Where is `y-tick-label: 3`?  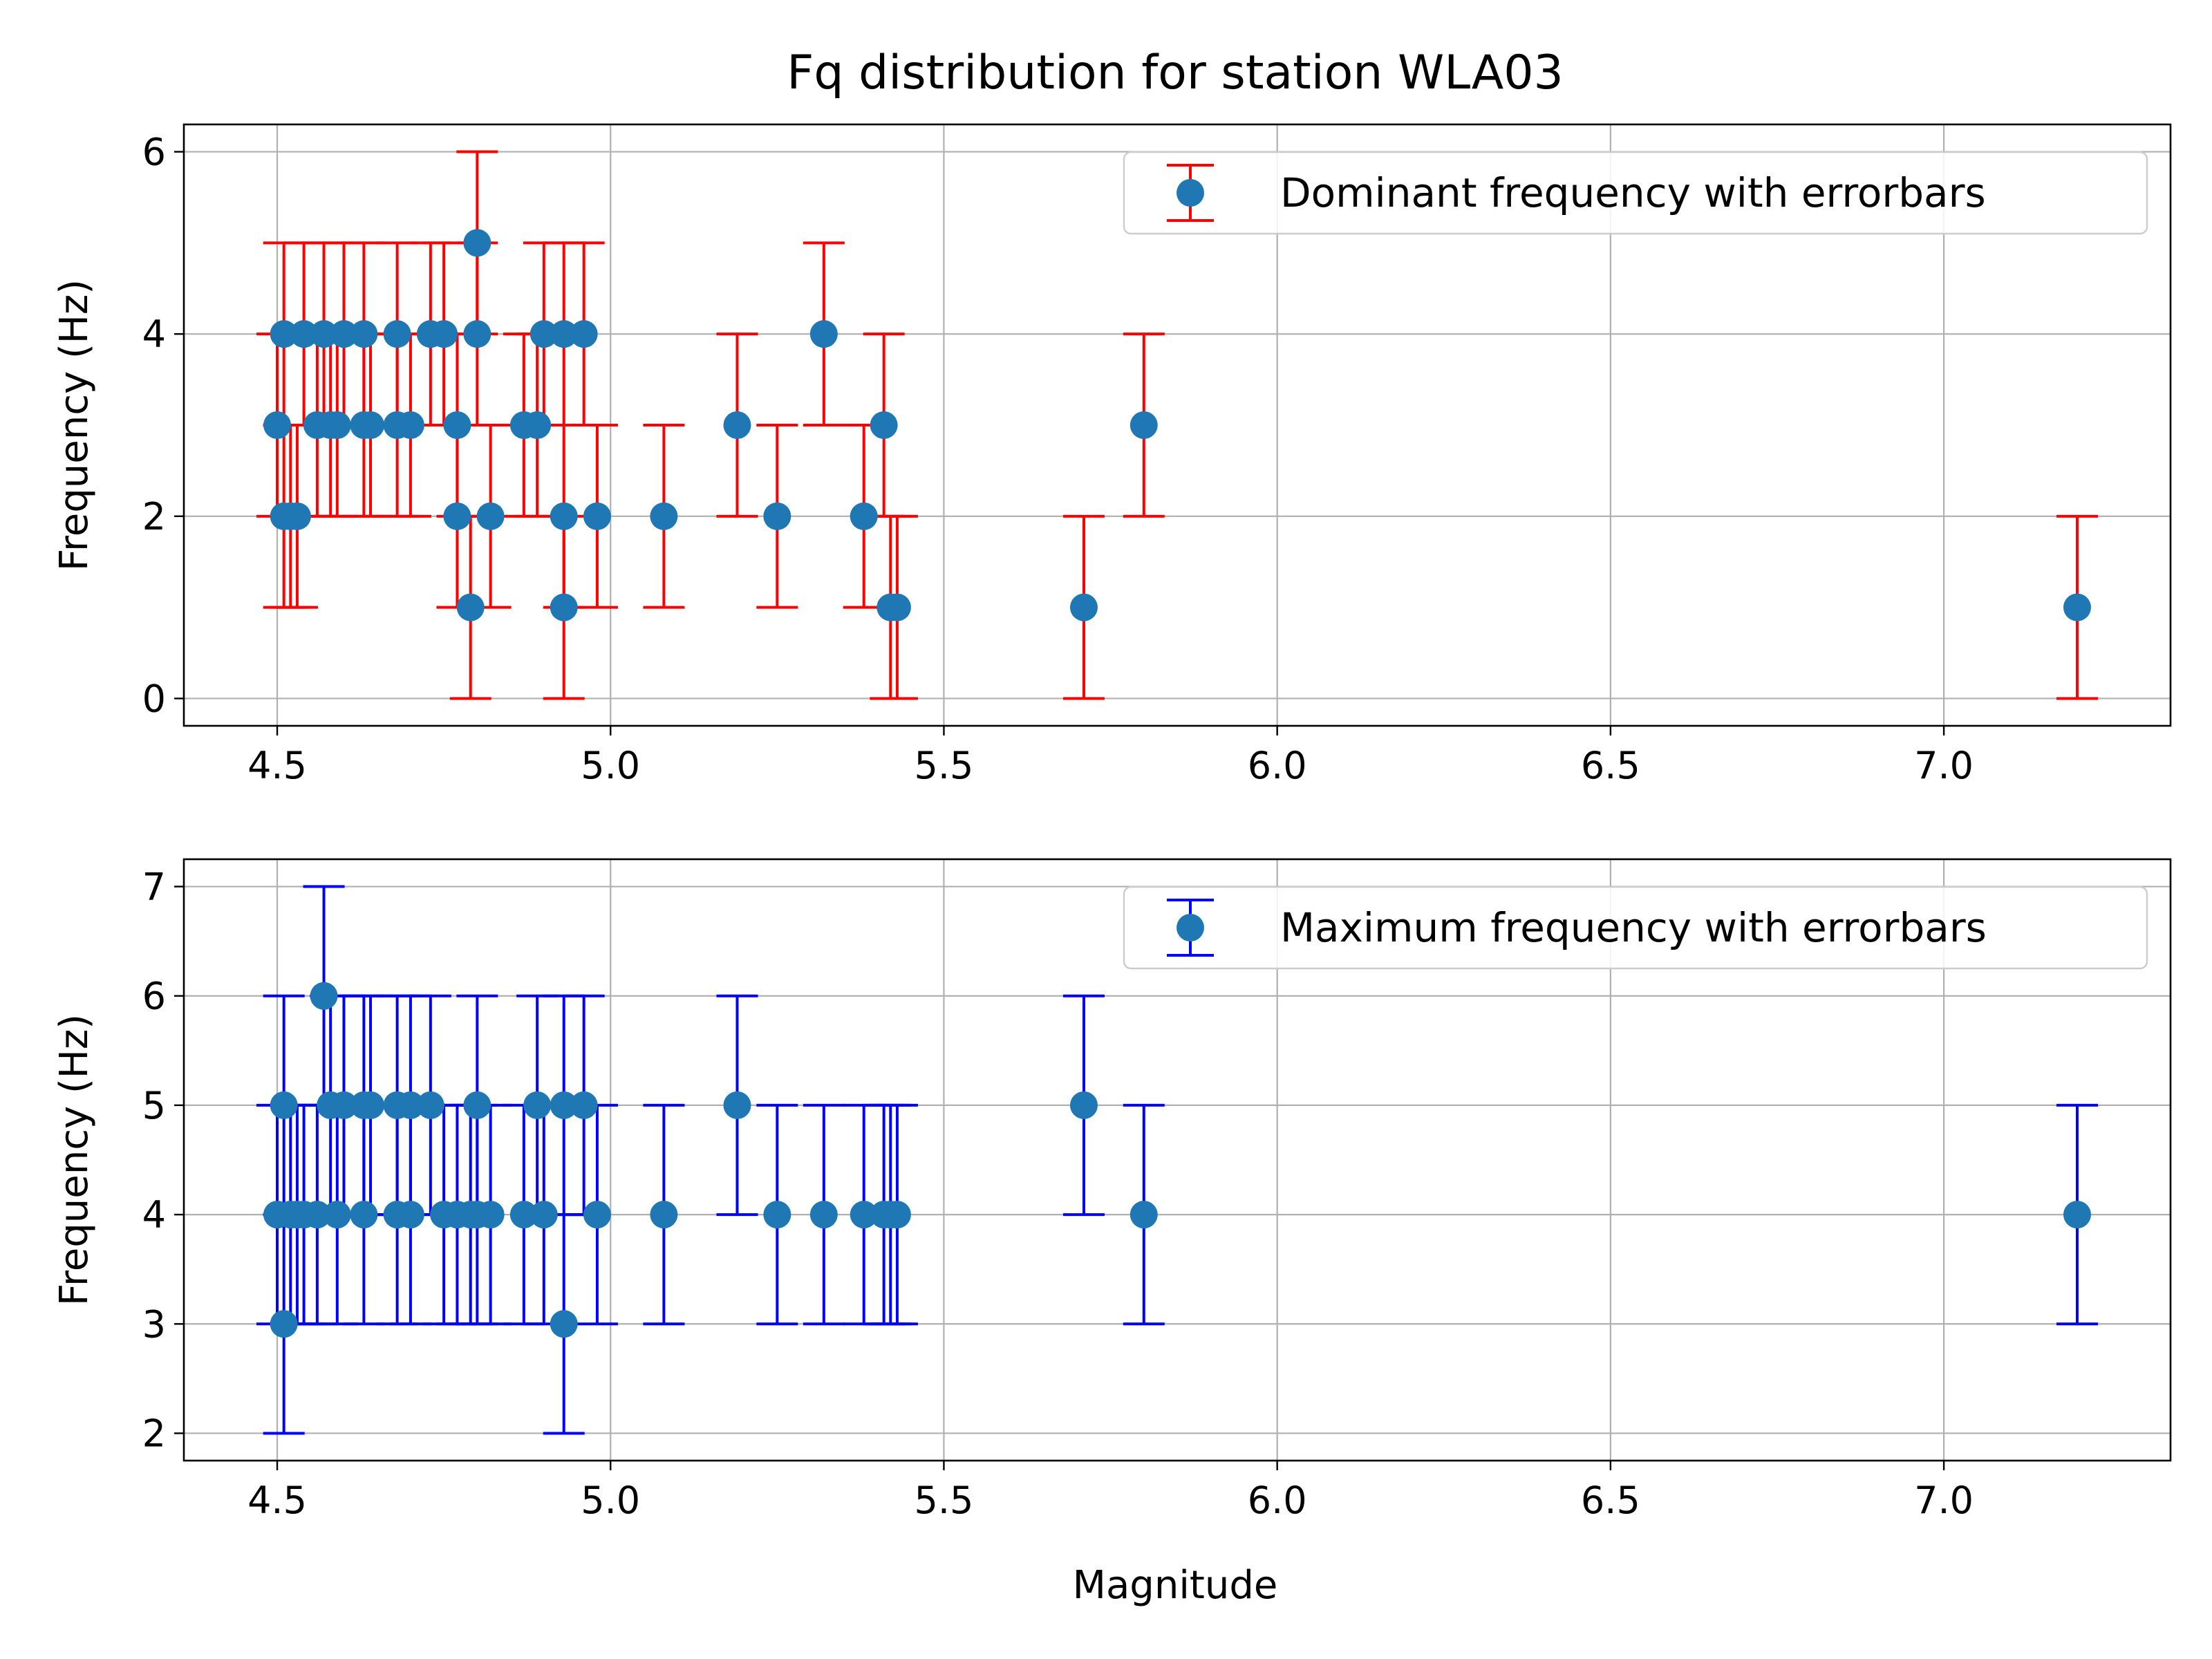
y-tick-label: 3 is located at coordinates (154, 1324).